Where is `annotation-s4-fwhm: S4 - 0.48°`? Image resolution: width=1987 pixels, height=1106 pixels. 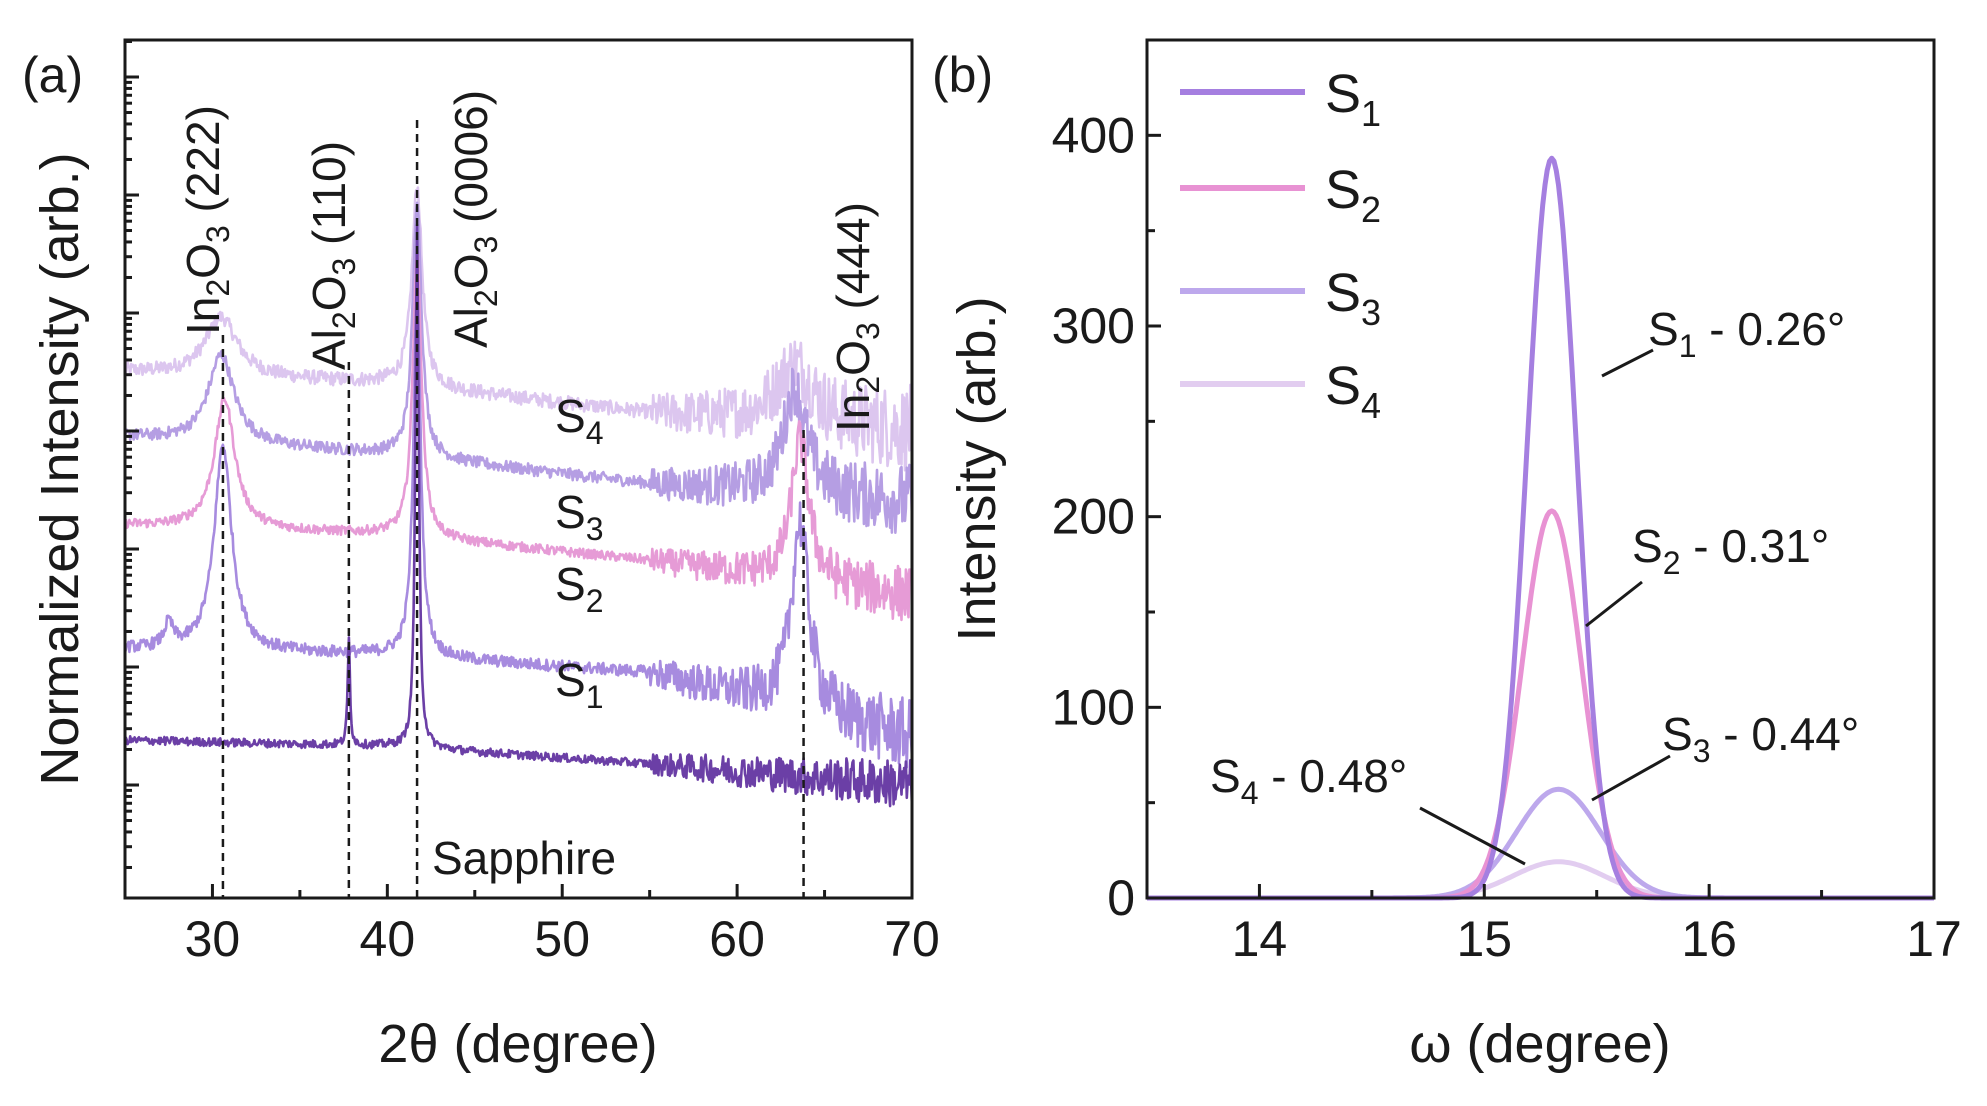 annotation-s4-fwhm: S4 - 0.48° is located at coordinates (1308, 780).